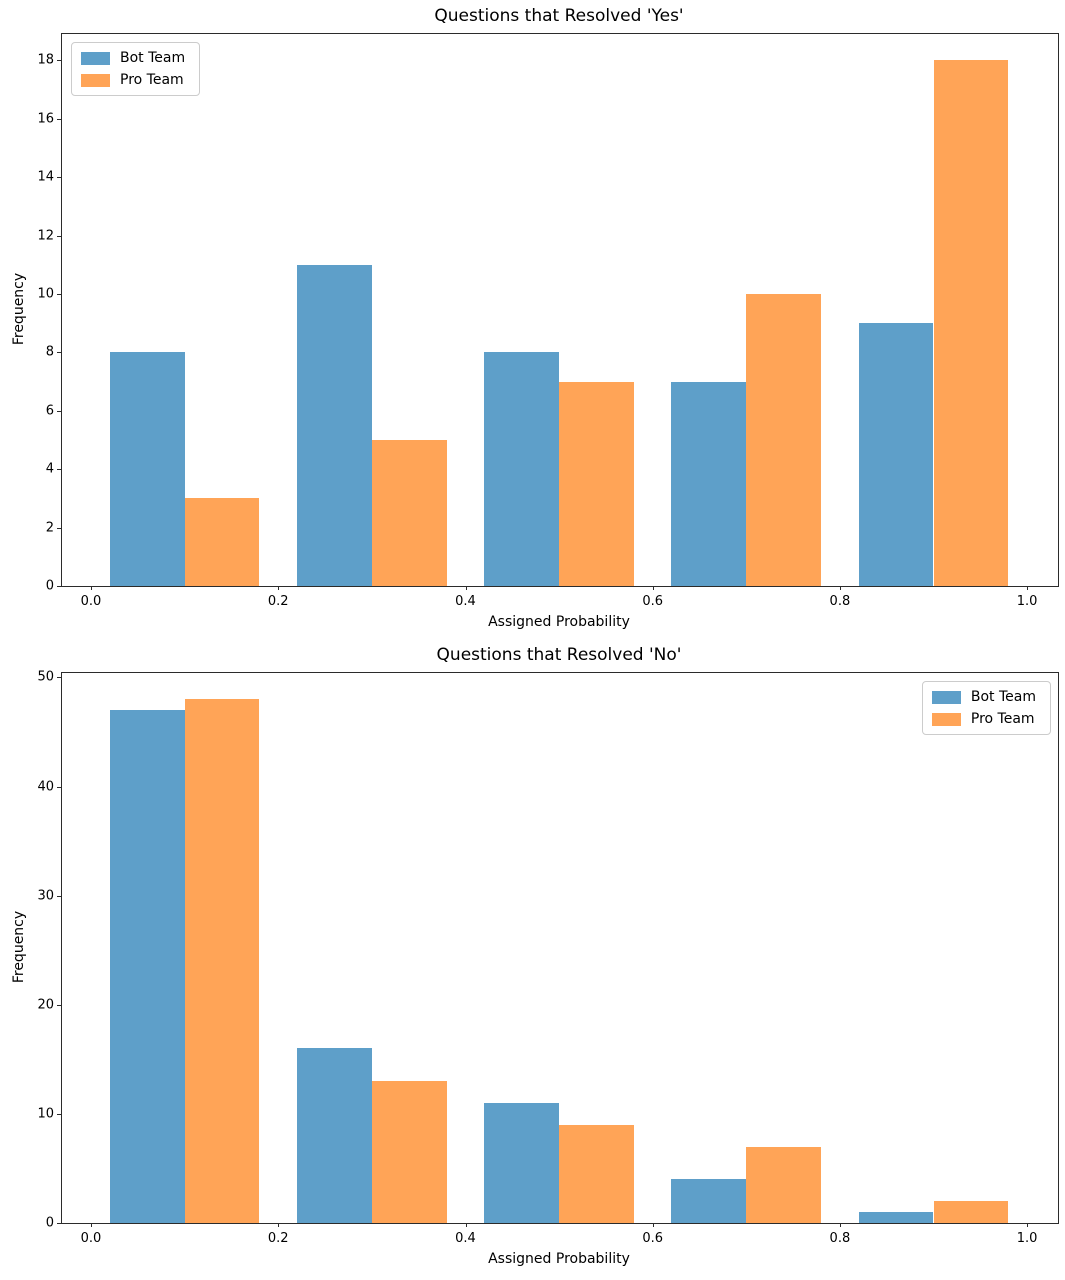 The height and width of the screenshot is (1280, 1065). What do you see at coordinates (45, 1005) in the screenshot?
I see `y-tick-label: 20` at bounding box center [45, 1005].